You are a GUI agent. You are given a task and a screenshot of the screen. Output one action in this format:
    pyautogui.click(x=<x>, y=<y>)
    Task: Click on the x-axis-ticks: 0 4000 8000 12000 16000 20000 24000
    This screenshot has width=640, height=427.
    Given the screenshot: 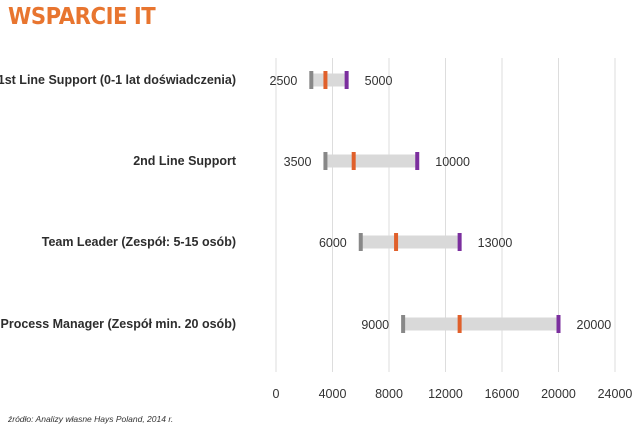 What is the action you would take?
    pyautogui.click(x=453, y=394)
    